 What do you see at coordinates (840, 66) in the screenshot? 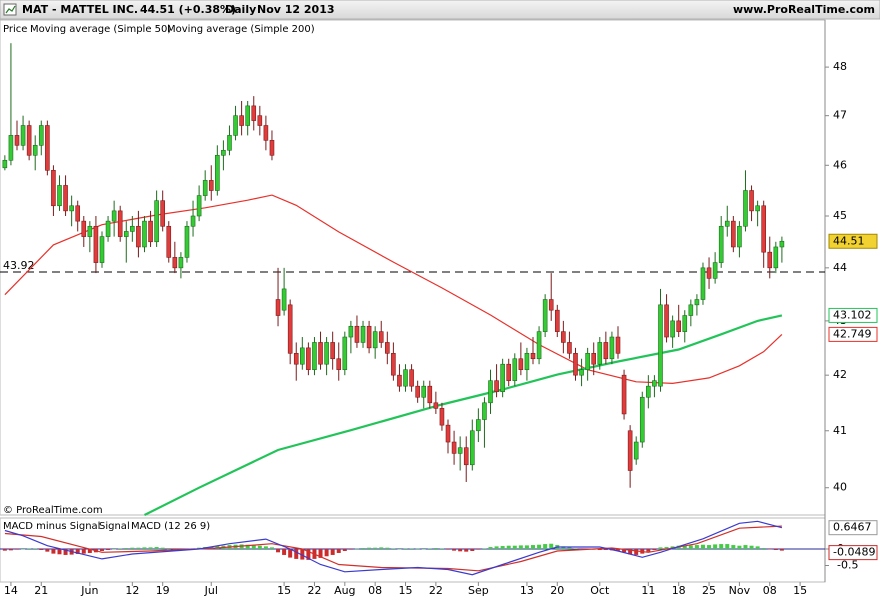
I see `y-tick-label: 48` at bounding box center [840, 66].